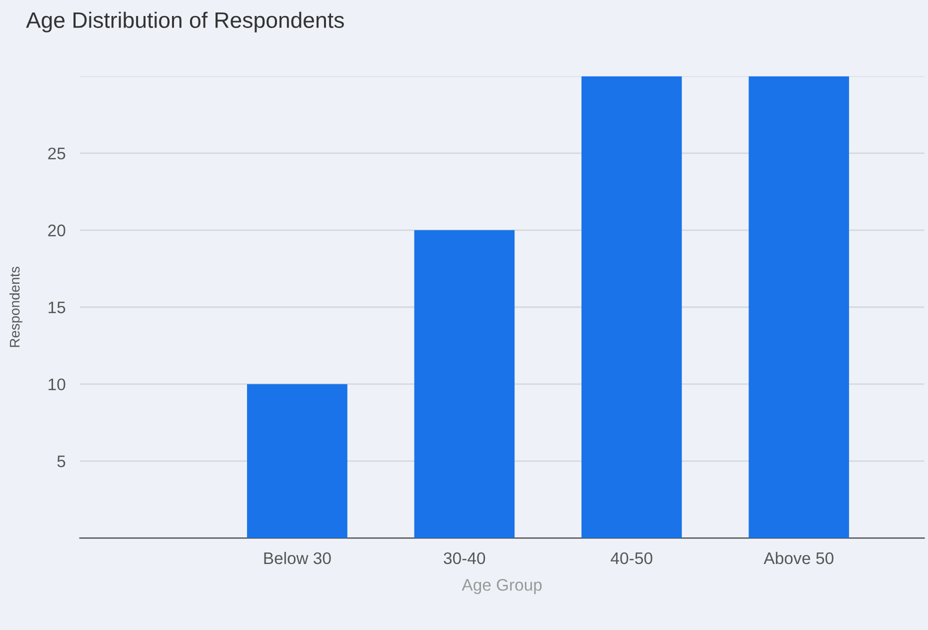  I want to click on y-tick-label: 20, so click(57, 230).